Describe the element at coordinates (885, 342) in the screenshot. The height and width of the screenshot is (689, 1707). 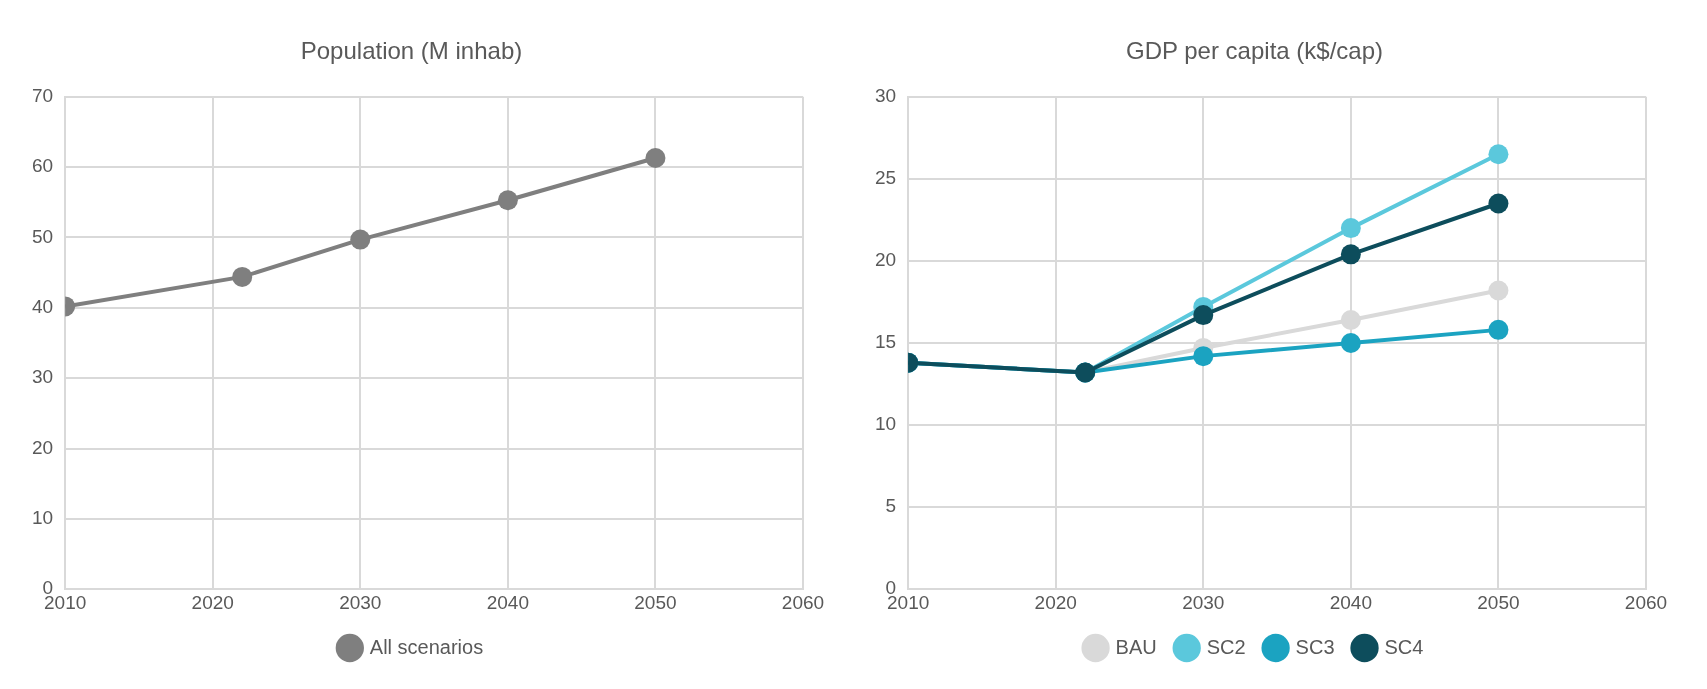
I see `y-tick-label: 15` at that location.